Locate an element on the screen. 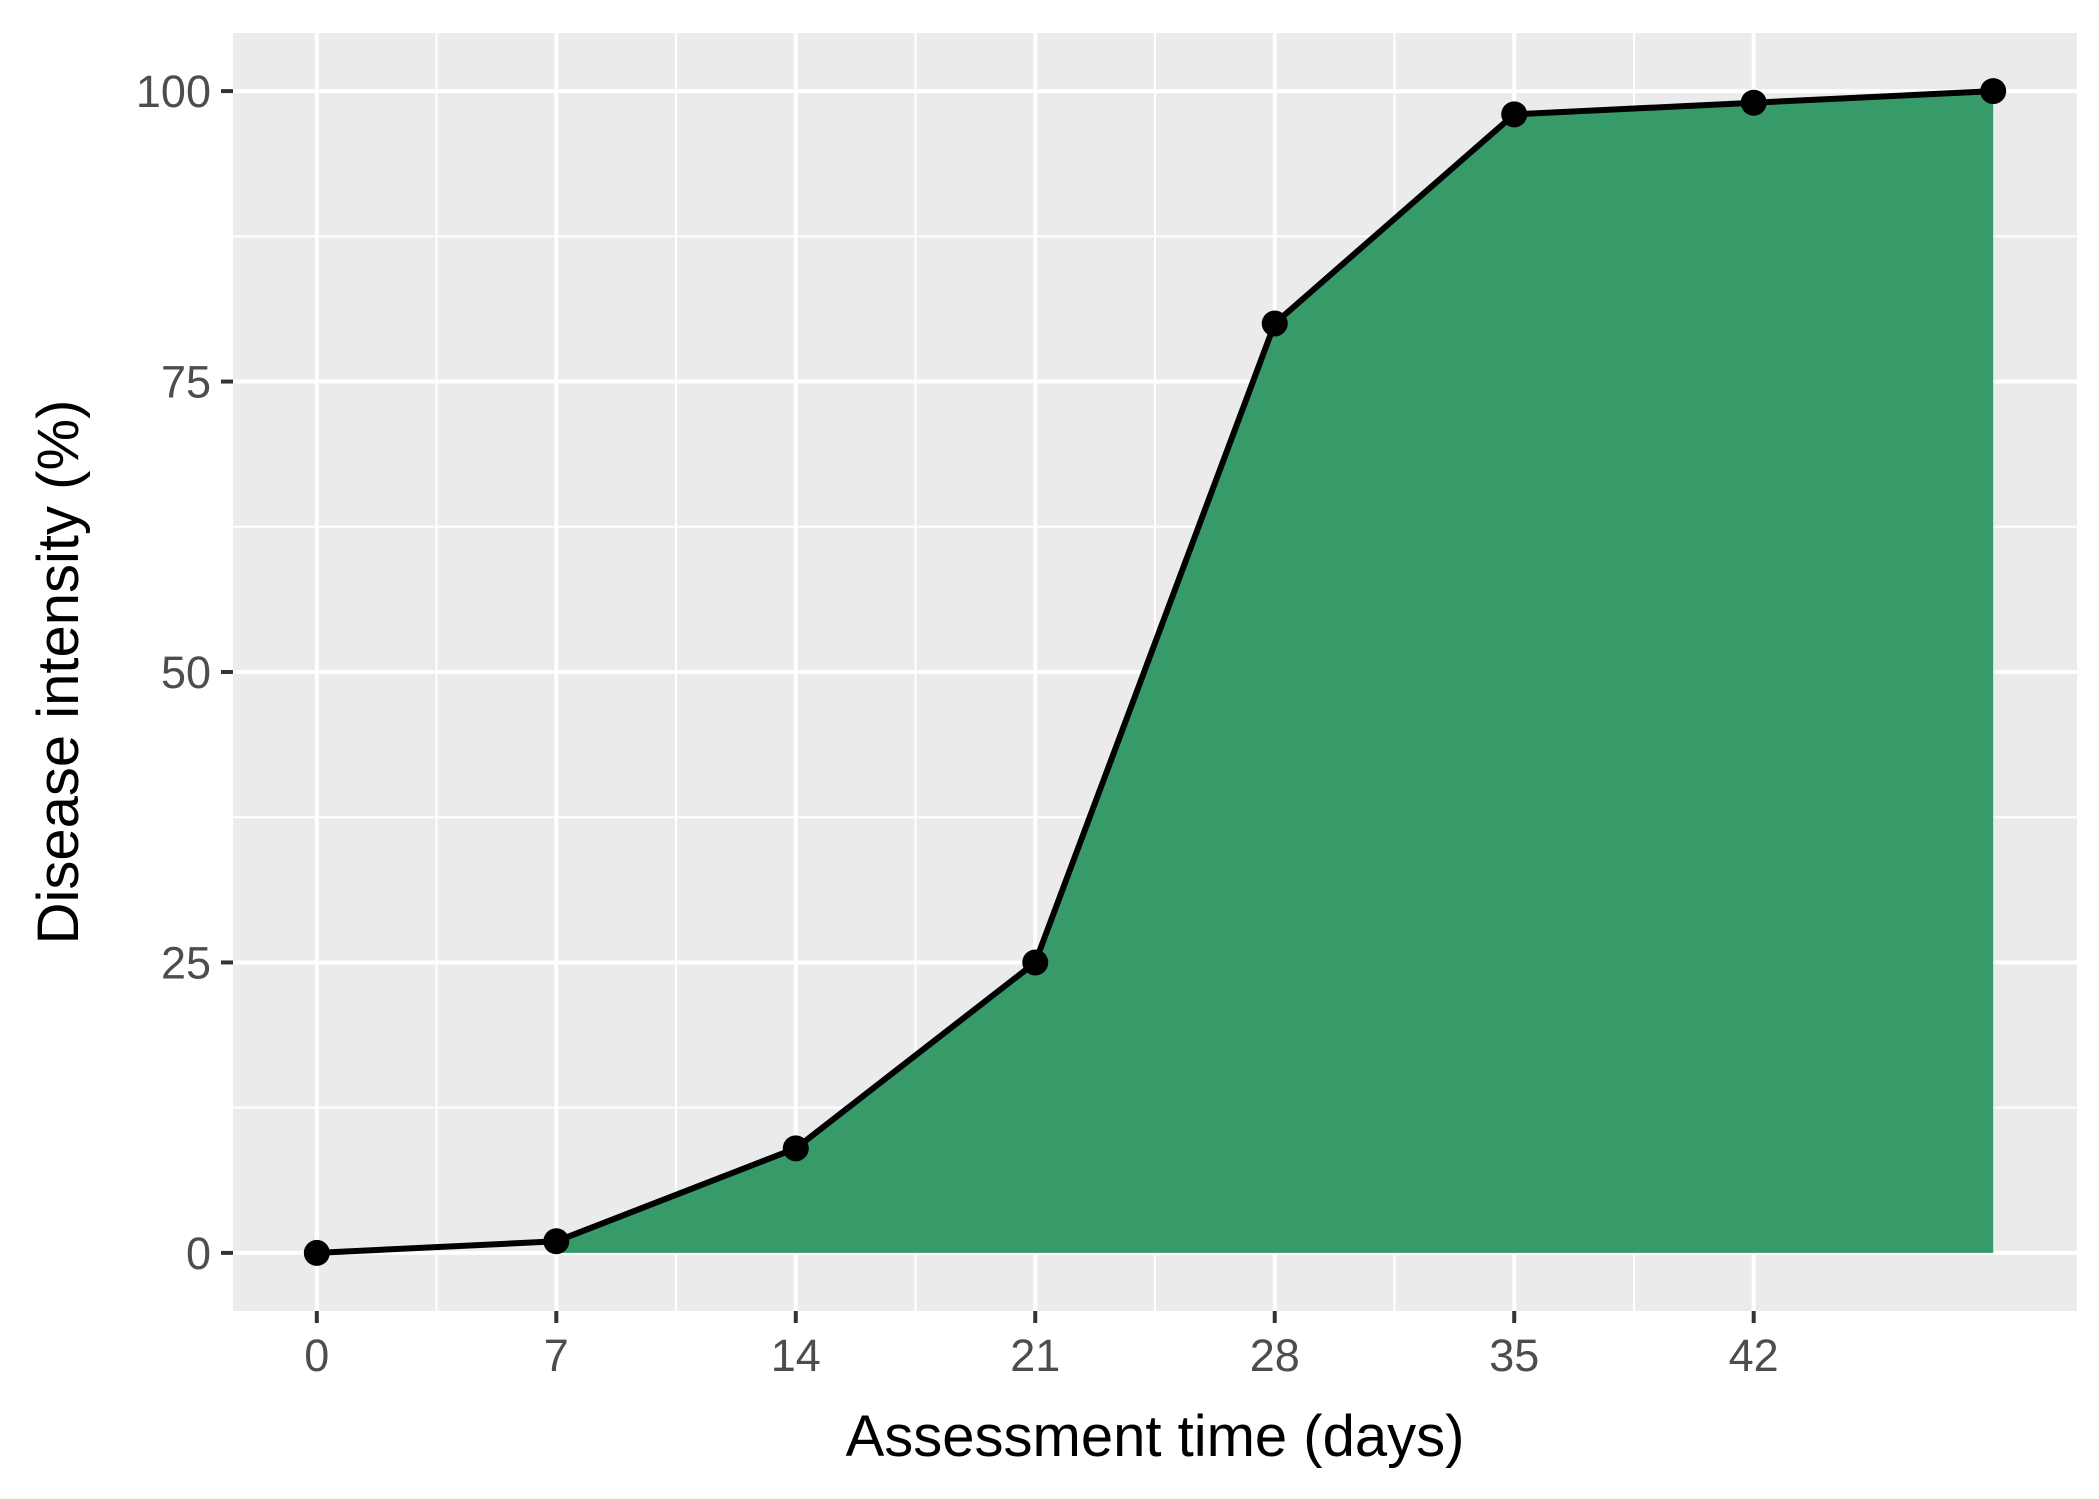  y-tick-label: 100 is located at coordinates (173, 91).